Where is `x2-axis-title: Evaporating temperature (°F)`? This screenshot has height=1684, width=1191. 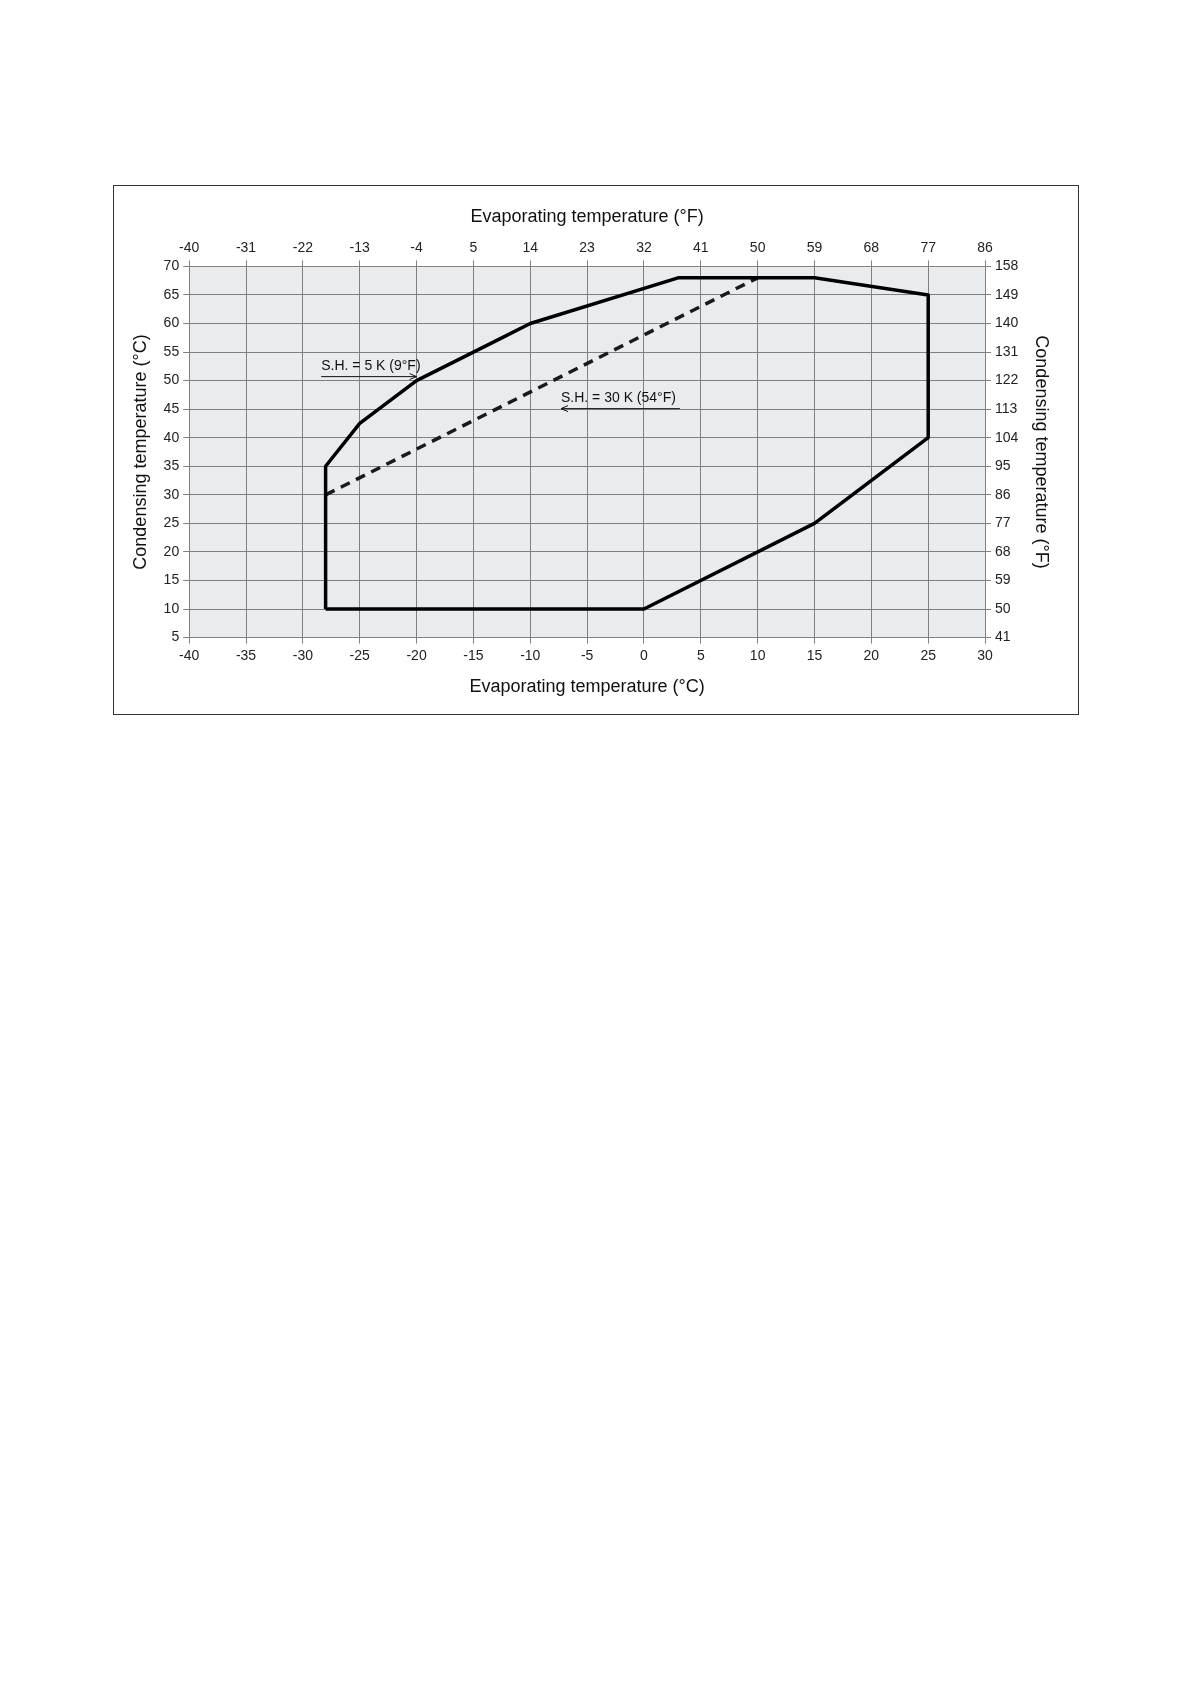 x2-axis-title: Evaporating temperature (°F) is located at coordinates (587, 215).